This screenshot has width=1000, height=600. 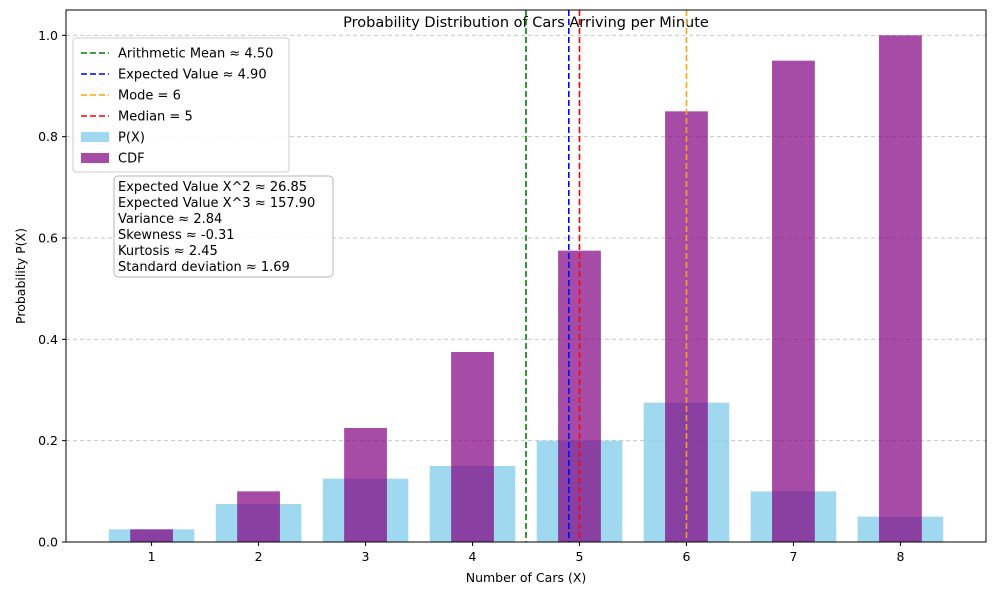 I want to click on legend-frame, so click(x=181, y=105).